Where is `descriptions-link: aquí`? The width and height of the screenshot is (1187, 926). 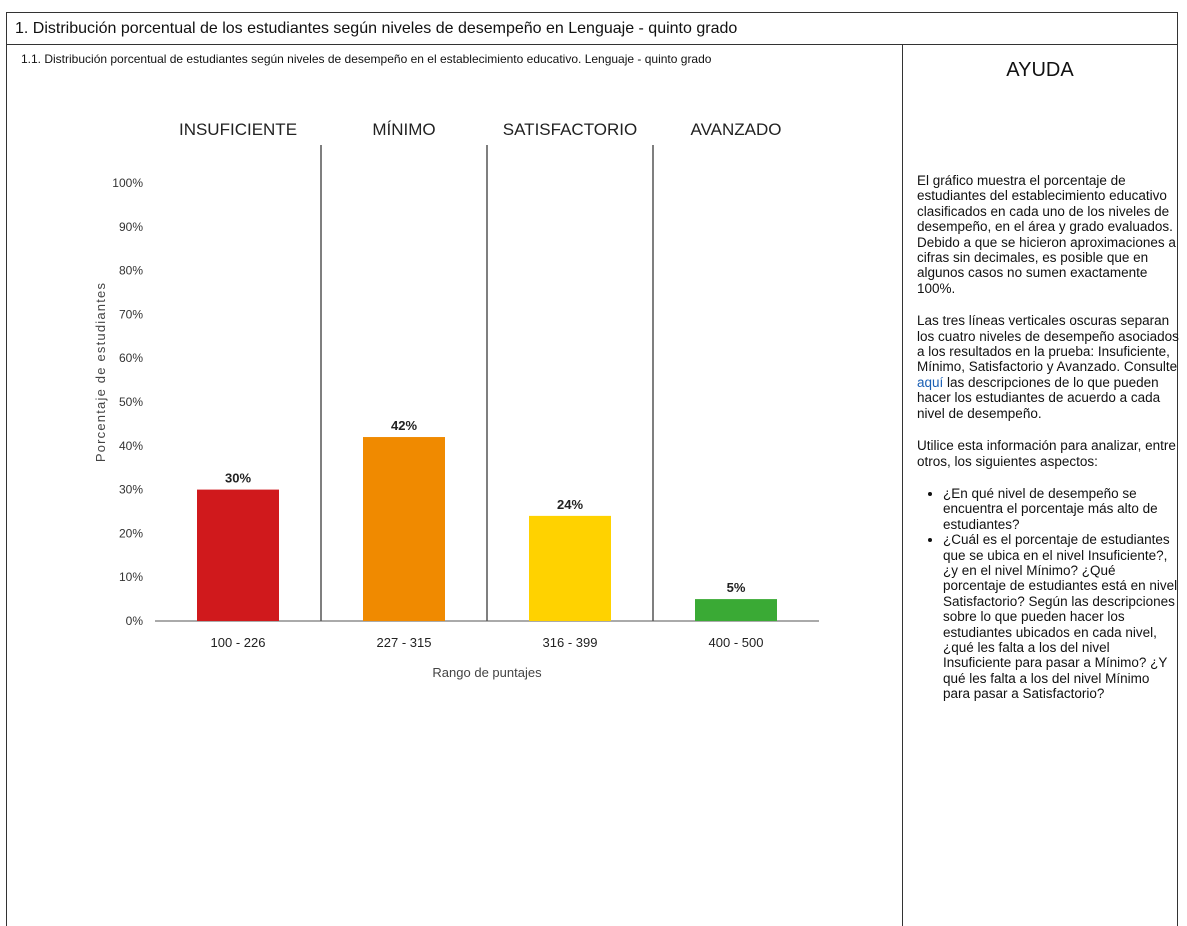
descriptions-link: aquí is located at coordinates (930, 382).